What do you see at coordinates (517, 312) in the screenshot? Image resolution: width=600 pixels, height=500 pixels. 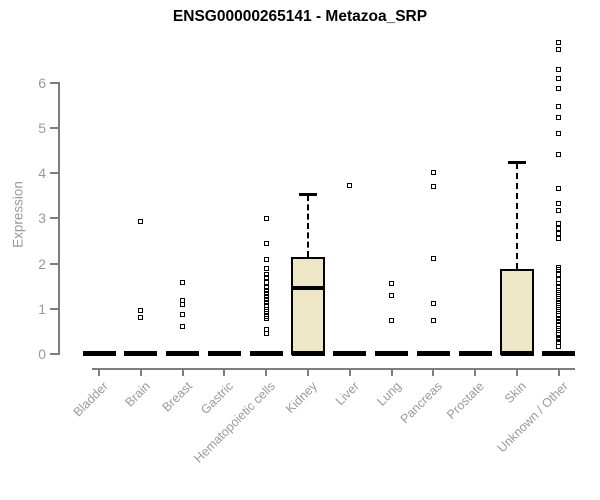 I see `box-skin` at bounding box center [517, 312].